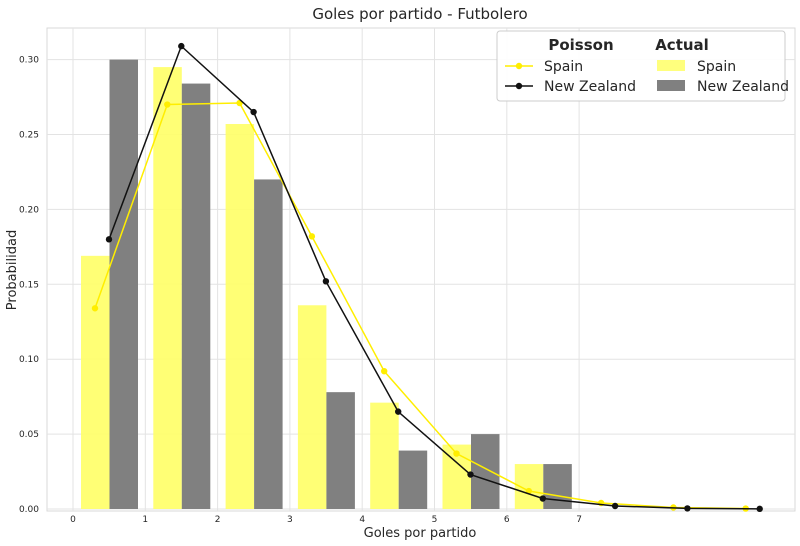 The width and height of the screenshot is (800, 546). Describe the element at coordinates (12, 270) in the screenshot. I see `y-axis-label: Probabilidad` at that location.